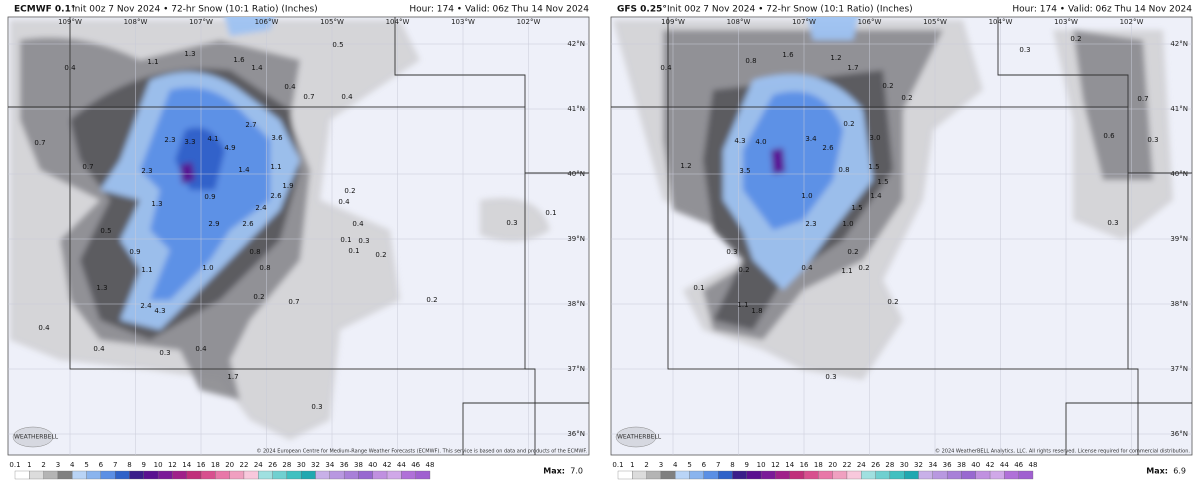  I want to click on longitude-label: 104°W, so click(1001, 22).